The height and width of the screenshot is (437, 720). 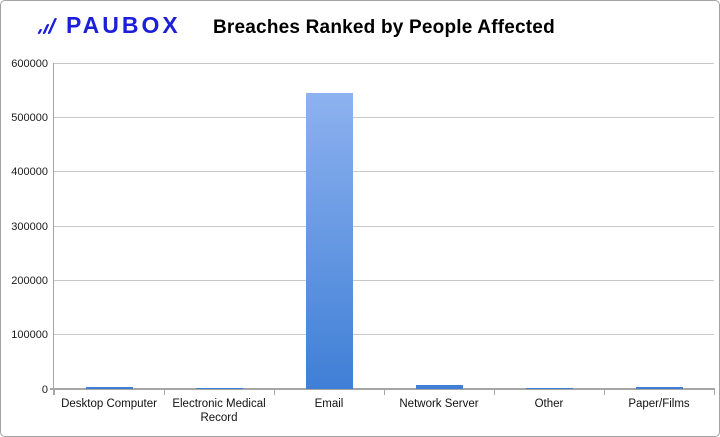 What do you see at coordinates (29, 335) in the screenshot?
I see `y-tick-label: 100000` at bounding box center [29, 335].